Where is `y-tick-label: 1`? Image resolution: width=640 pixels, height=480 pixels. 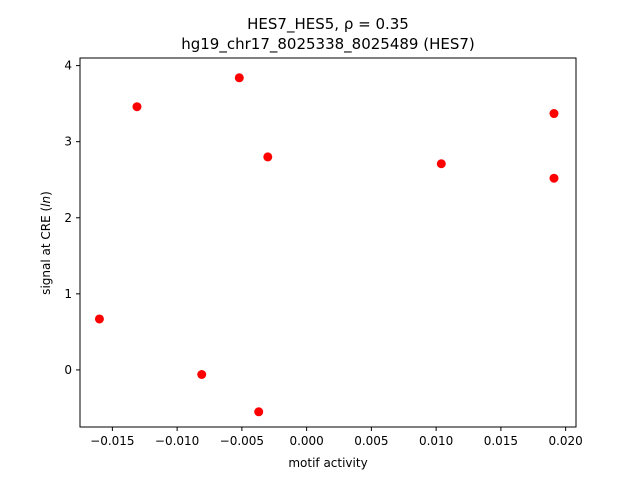 y-tick-label: 1 is located at coordinates (68, 294).